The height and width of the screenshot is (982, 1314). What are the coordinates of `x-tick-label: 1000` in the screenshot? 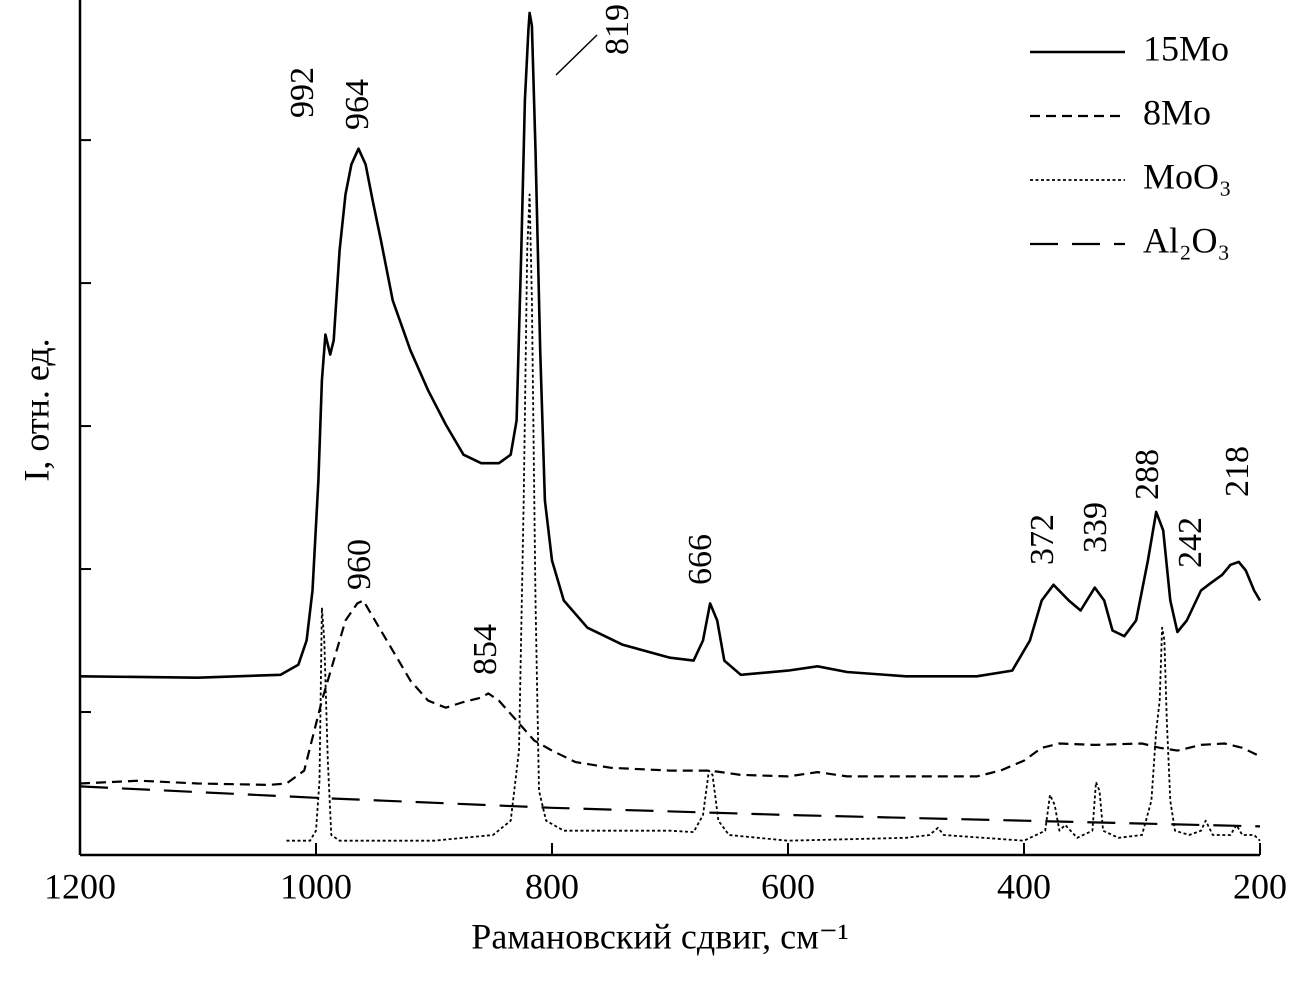 It's located at (316, 886).